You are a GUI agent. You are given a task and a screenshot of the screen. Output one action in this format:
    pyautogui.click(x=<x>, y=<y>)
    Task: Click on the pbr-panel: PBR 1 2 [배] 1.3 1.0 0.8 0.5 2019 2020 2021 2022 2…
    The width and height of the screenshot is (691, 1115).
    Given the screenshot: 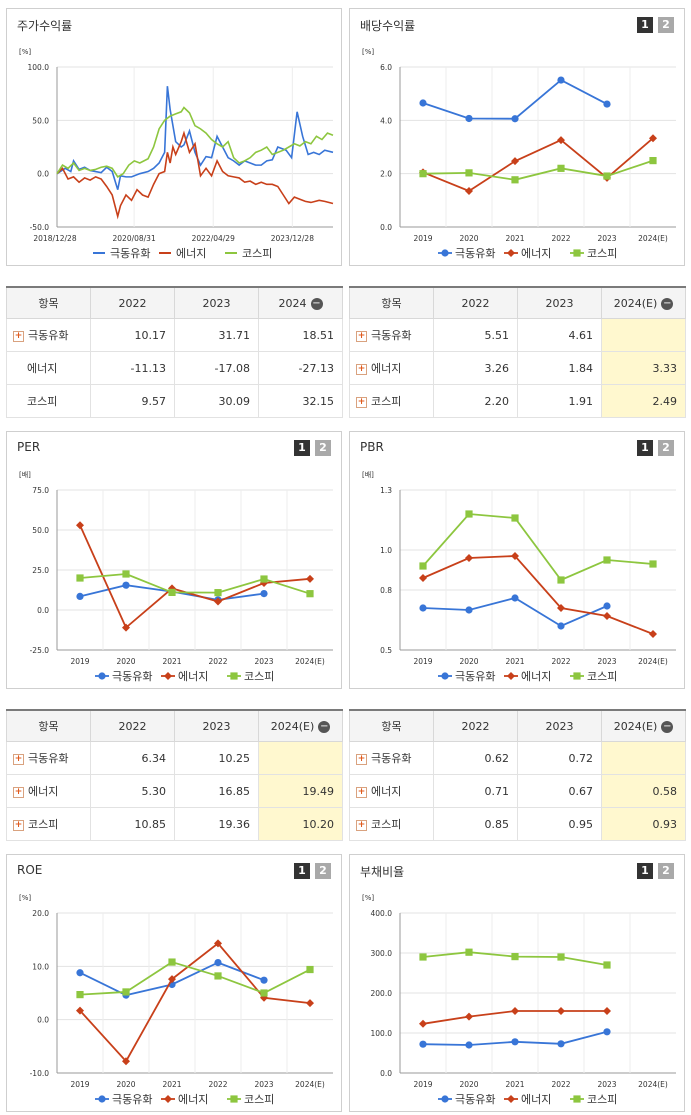 What is the action you would take?
    pyautogui.click(x=517, y=560)
    